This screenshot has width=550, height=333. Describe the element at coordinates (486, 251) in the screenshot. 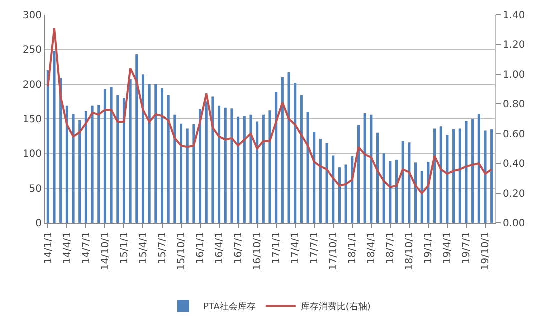

I see `x-tick-label: 19/10/1` at that location.